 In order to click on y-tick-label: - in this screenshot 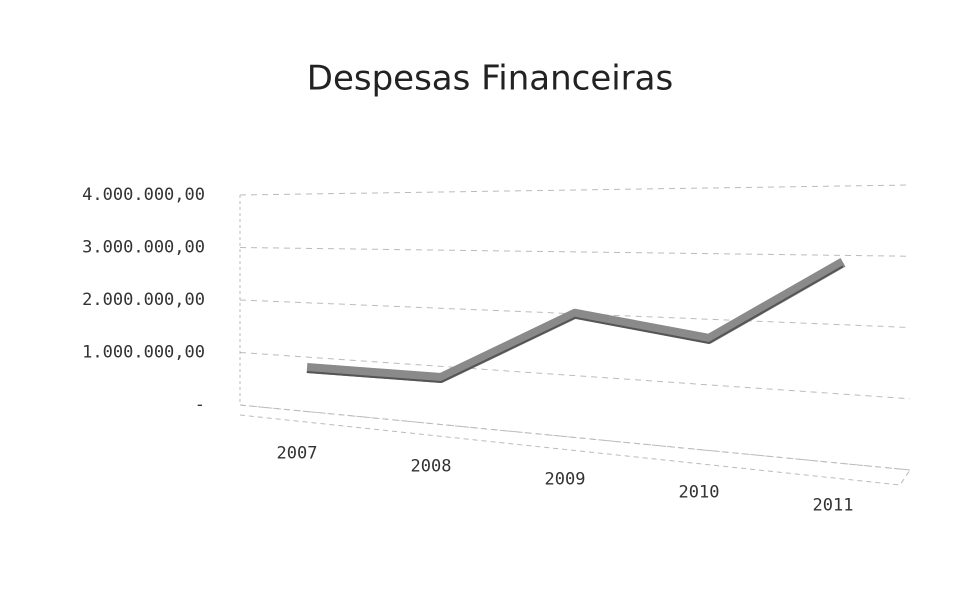, I will do `click(200, 405)`.